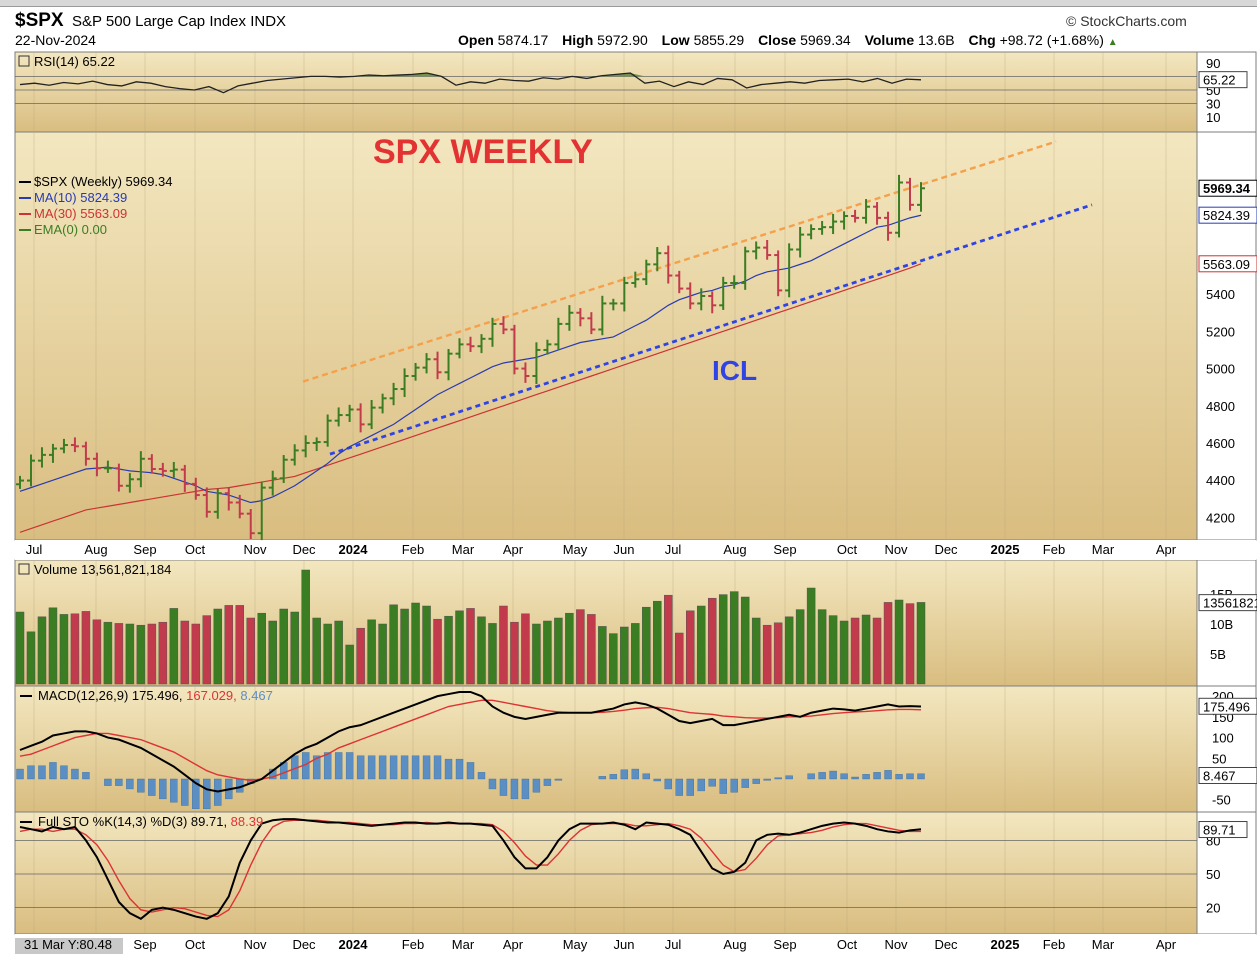 The image size is (1257, 954). Describe the element at coordinates (575, 944) in the screenshot. I see `x-axis-bottom-label: May` at that location.